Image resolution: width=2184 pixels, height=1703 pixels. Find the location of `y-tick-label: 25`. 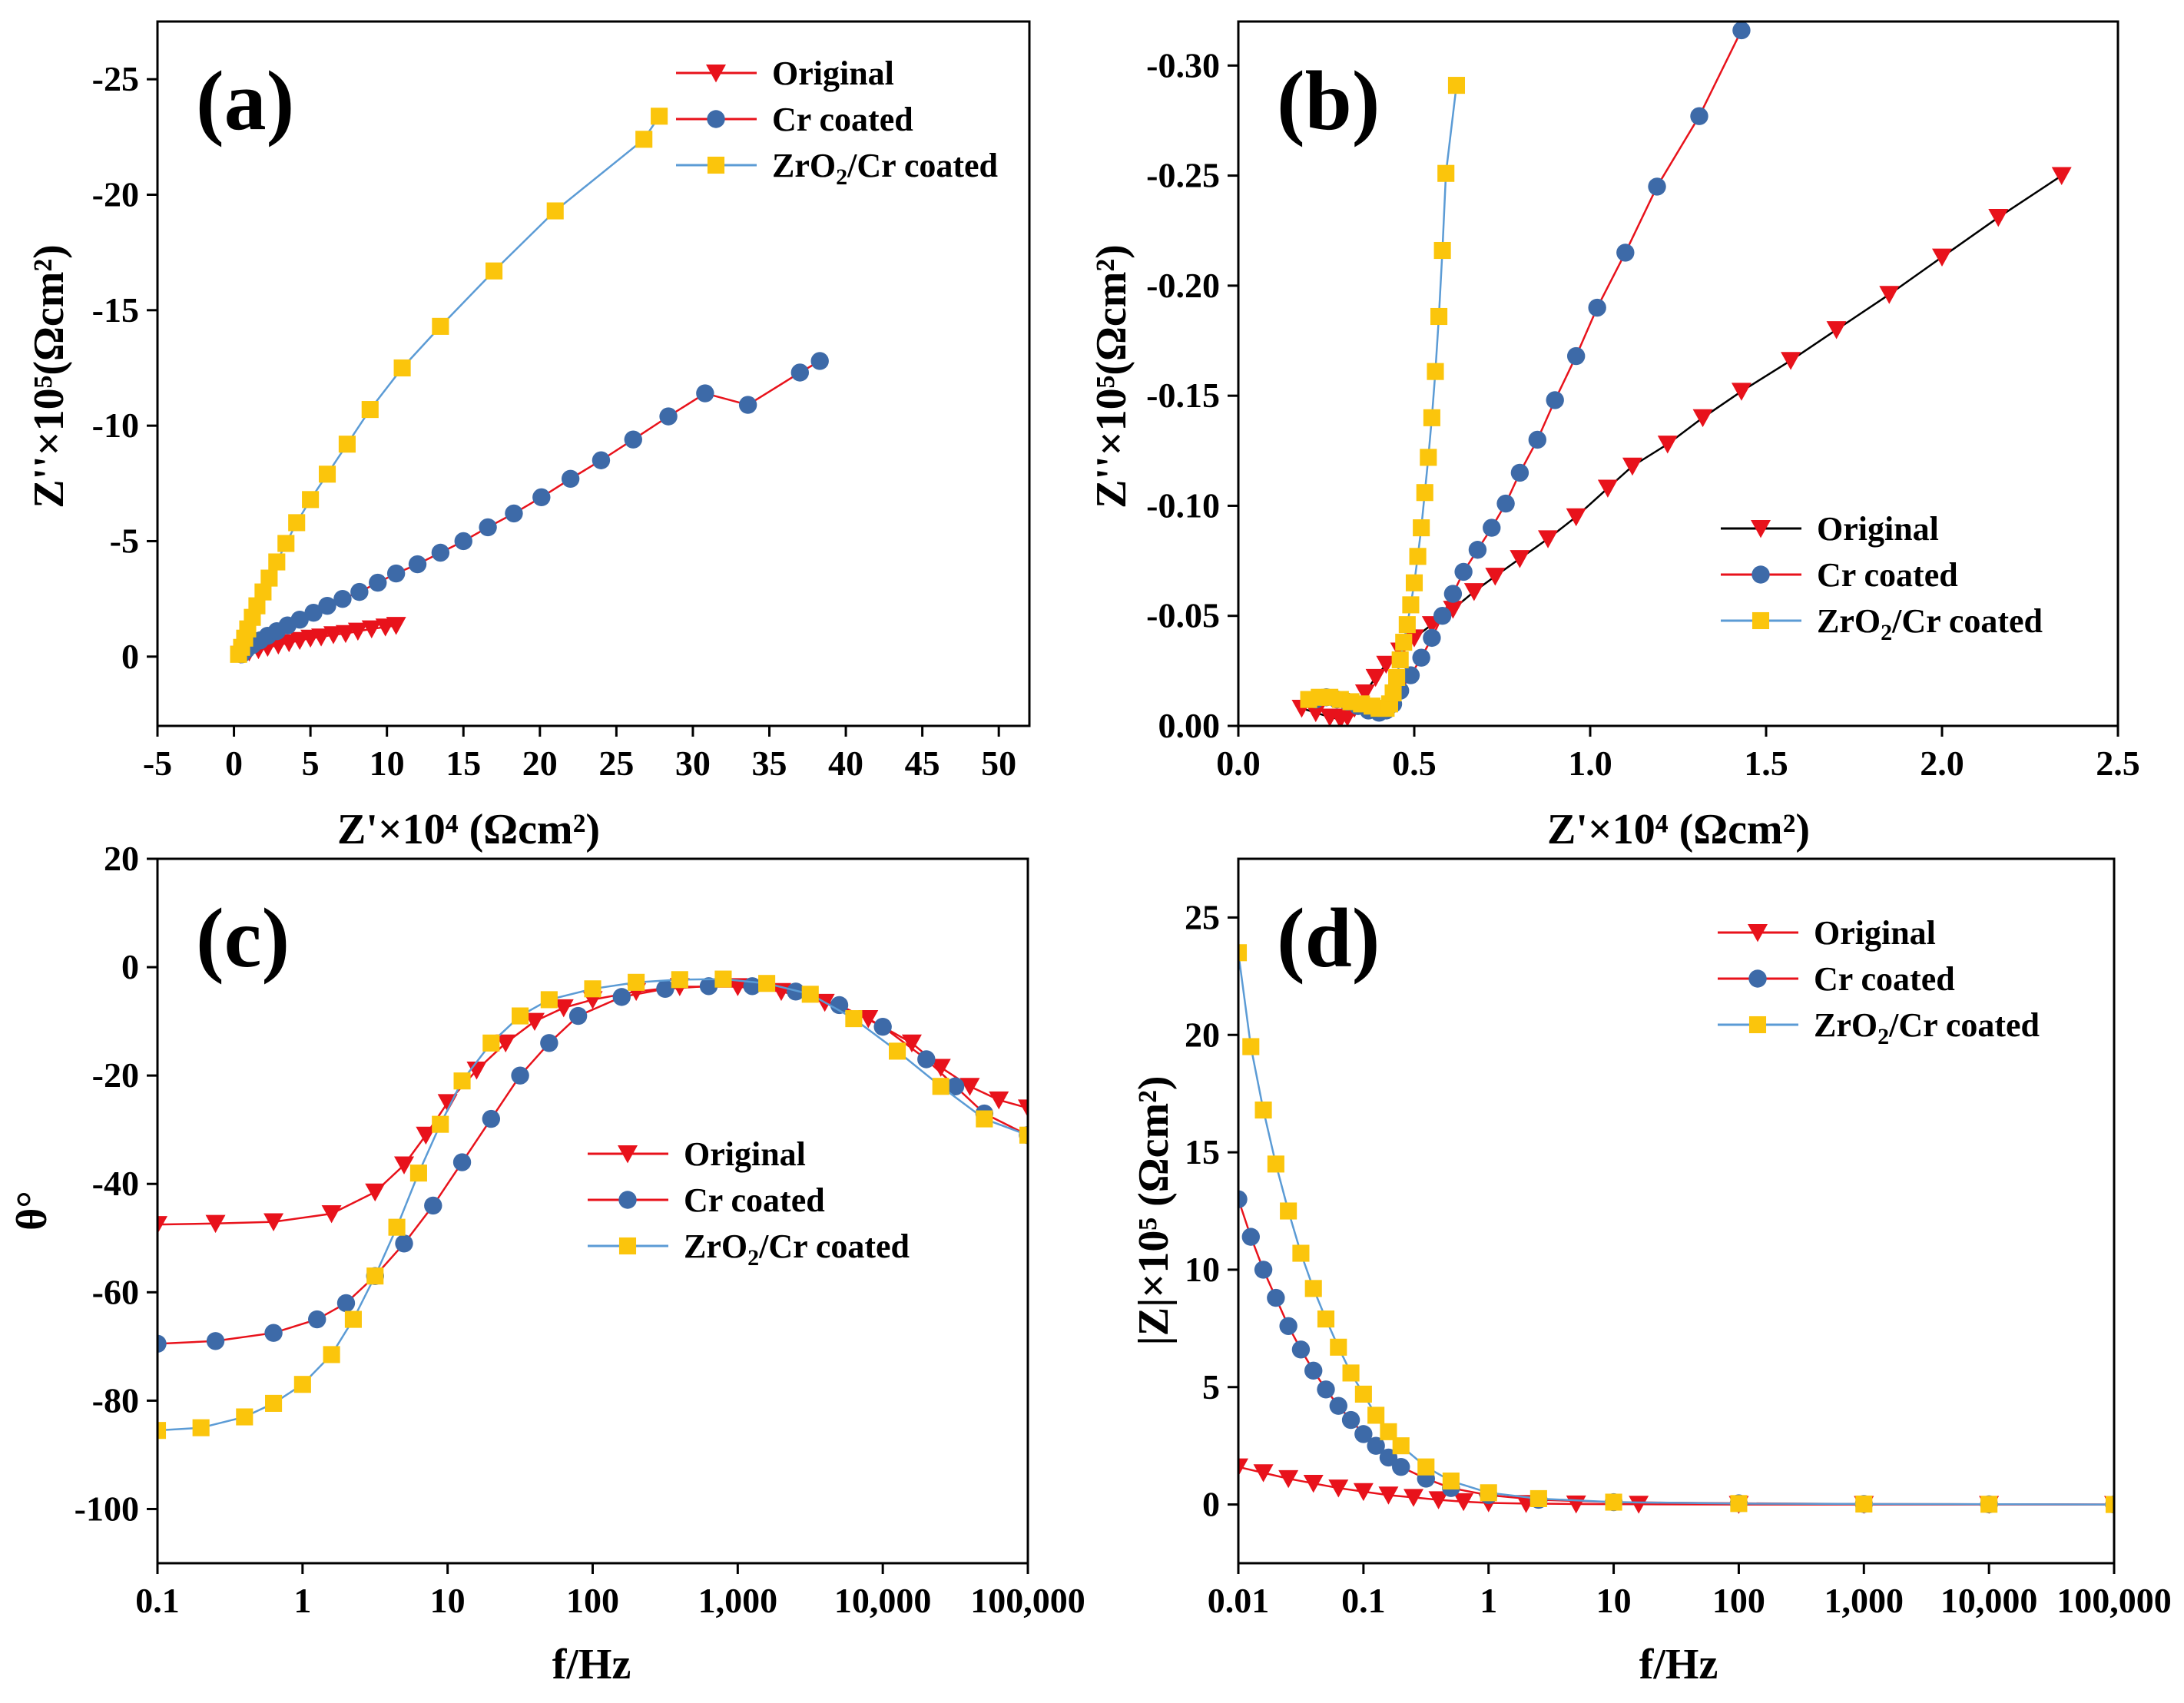

y-tick-label: 25 is located at coordinates (1202, 916).